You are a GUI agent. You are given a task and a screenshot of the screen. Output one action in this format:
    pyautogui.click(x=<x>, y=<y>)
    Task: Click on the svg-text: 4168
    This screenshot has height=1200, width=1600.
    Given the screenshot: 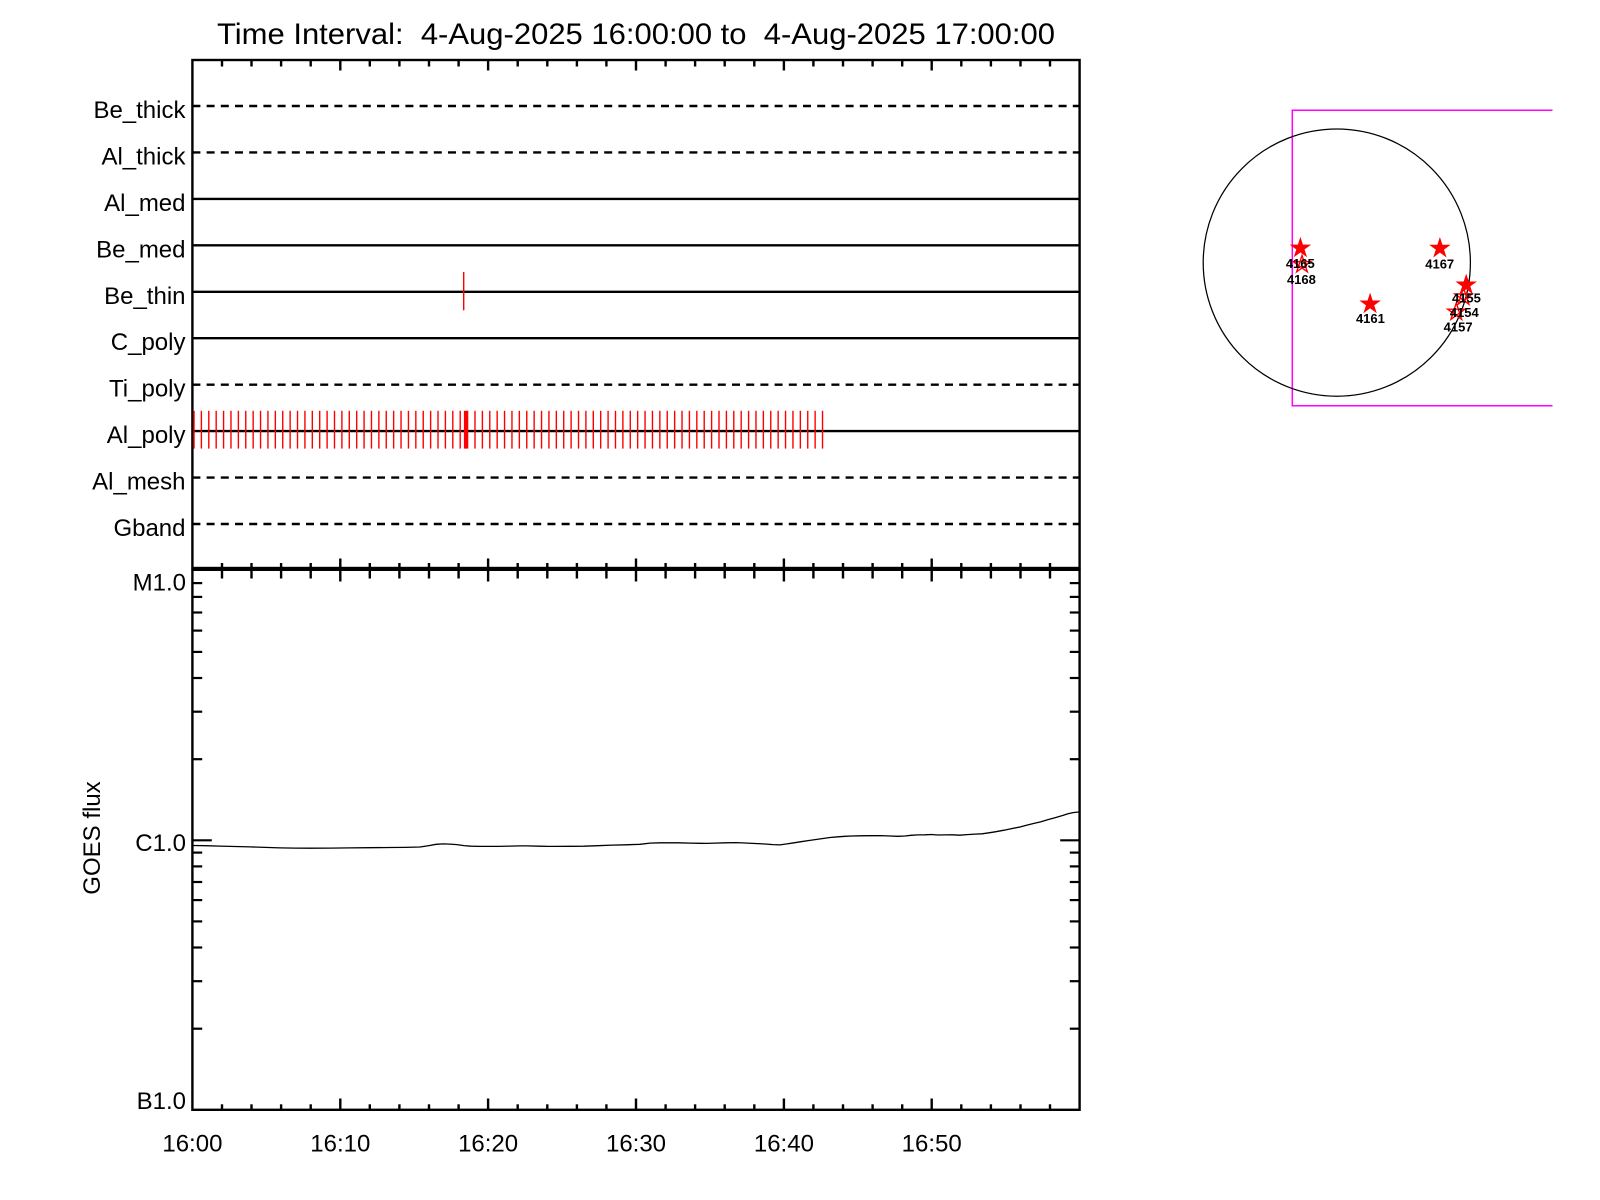 What is the action you would take?
    pyautogui.click(x=1301, y=279)
    